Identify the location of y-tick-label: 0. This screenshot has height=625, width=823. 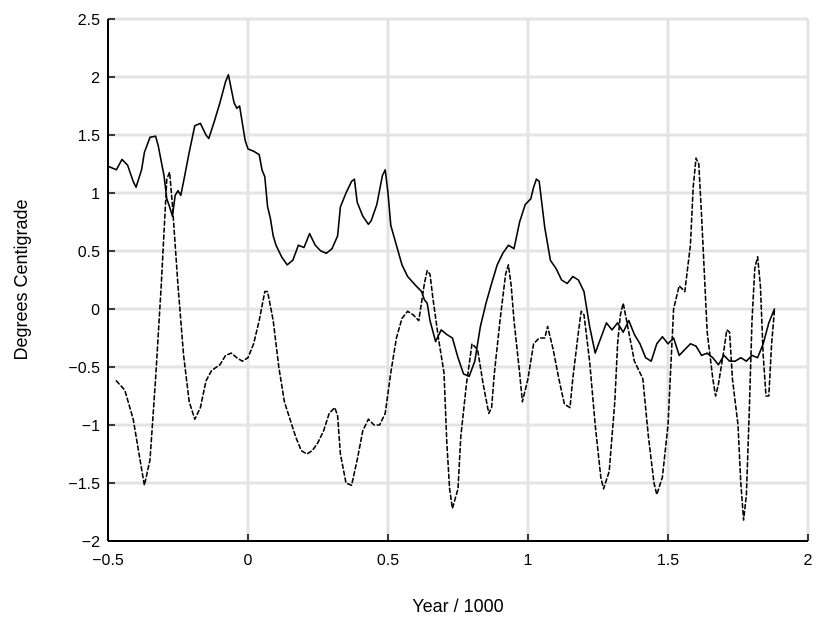
(95, 310).